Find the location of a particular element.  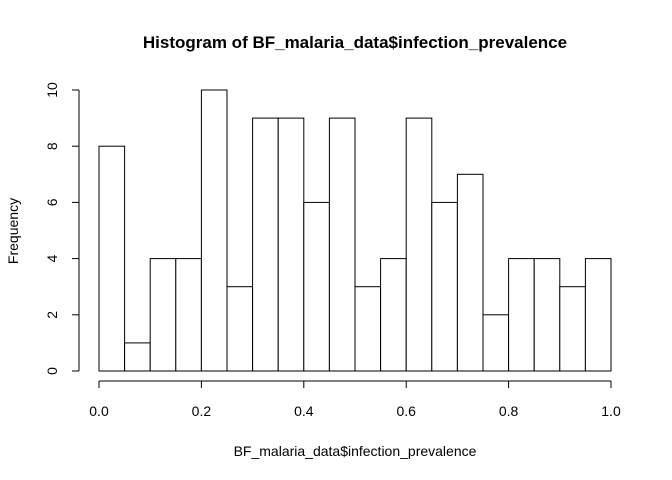

y-axis-label: Frequency is located at coordinates (13, 231).